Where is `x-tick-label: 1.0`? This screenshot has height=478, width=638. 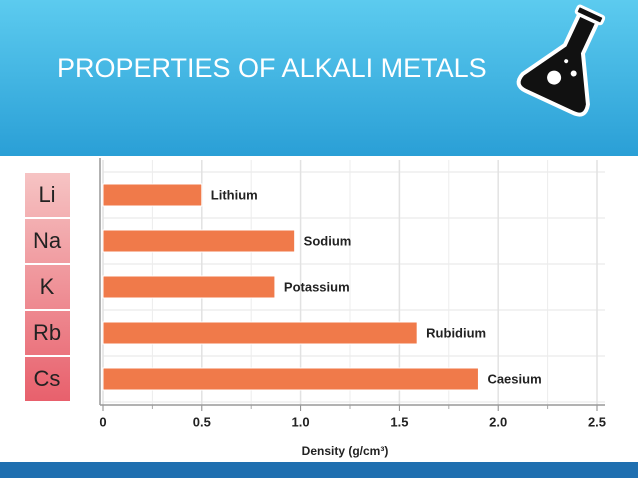
x-tick-label: 1.0 is located at coordinates (301, 421).